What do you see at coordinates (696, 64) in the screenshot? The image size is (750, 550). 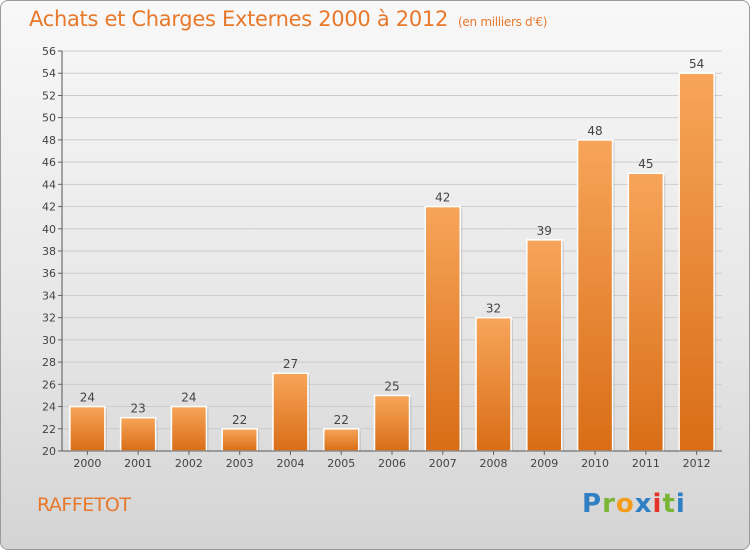 I see `bar-value-label: 54` at bounding box center [696, 64].